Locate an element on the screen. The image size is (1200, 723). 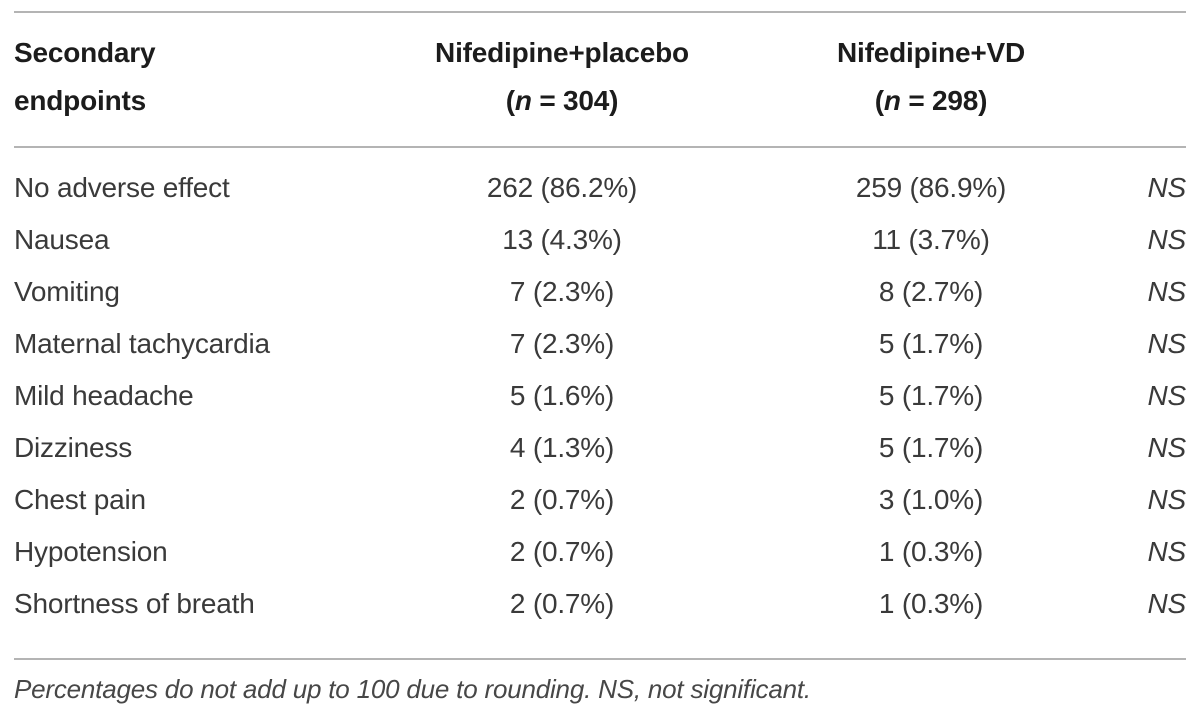
placebo-value-cell: 4 (1.3%) is located at coordinates (562, 447).